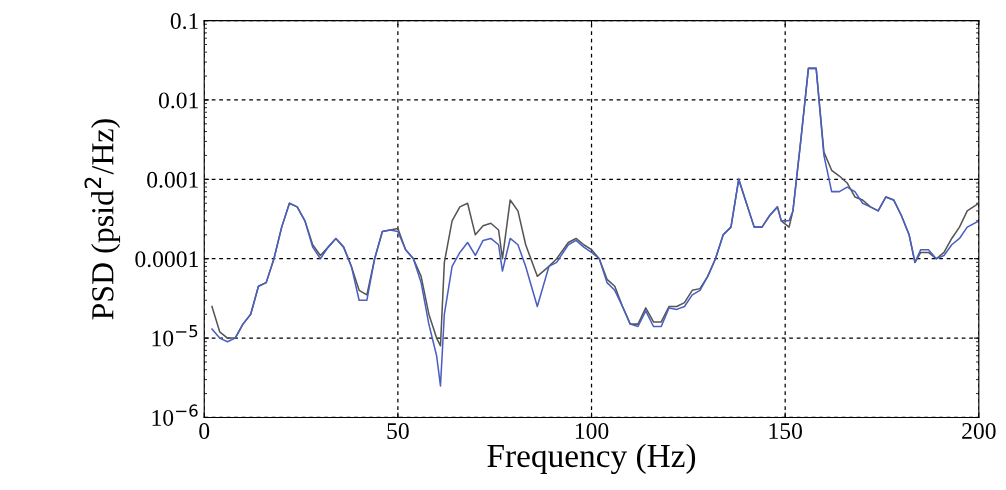  Describe the element at coordinates (178, 100) in the screenshot. I see `y-tick-label: 0.01` at that location.